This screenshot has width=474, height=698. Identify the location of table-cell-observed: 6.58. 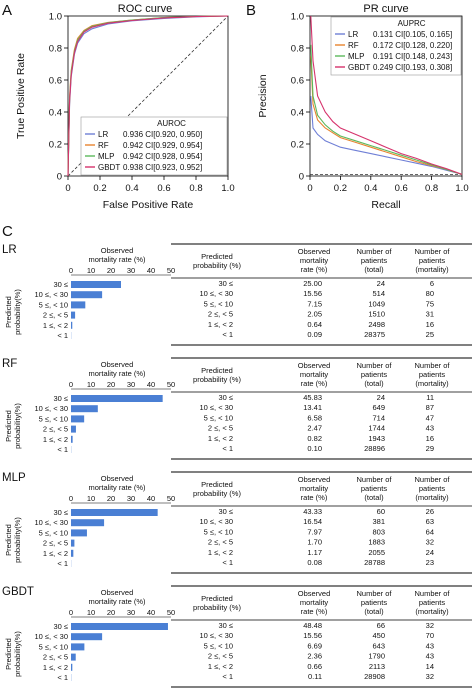
(314, 417).